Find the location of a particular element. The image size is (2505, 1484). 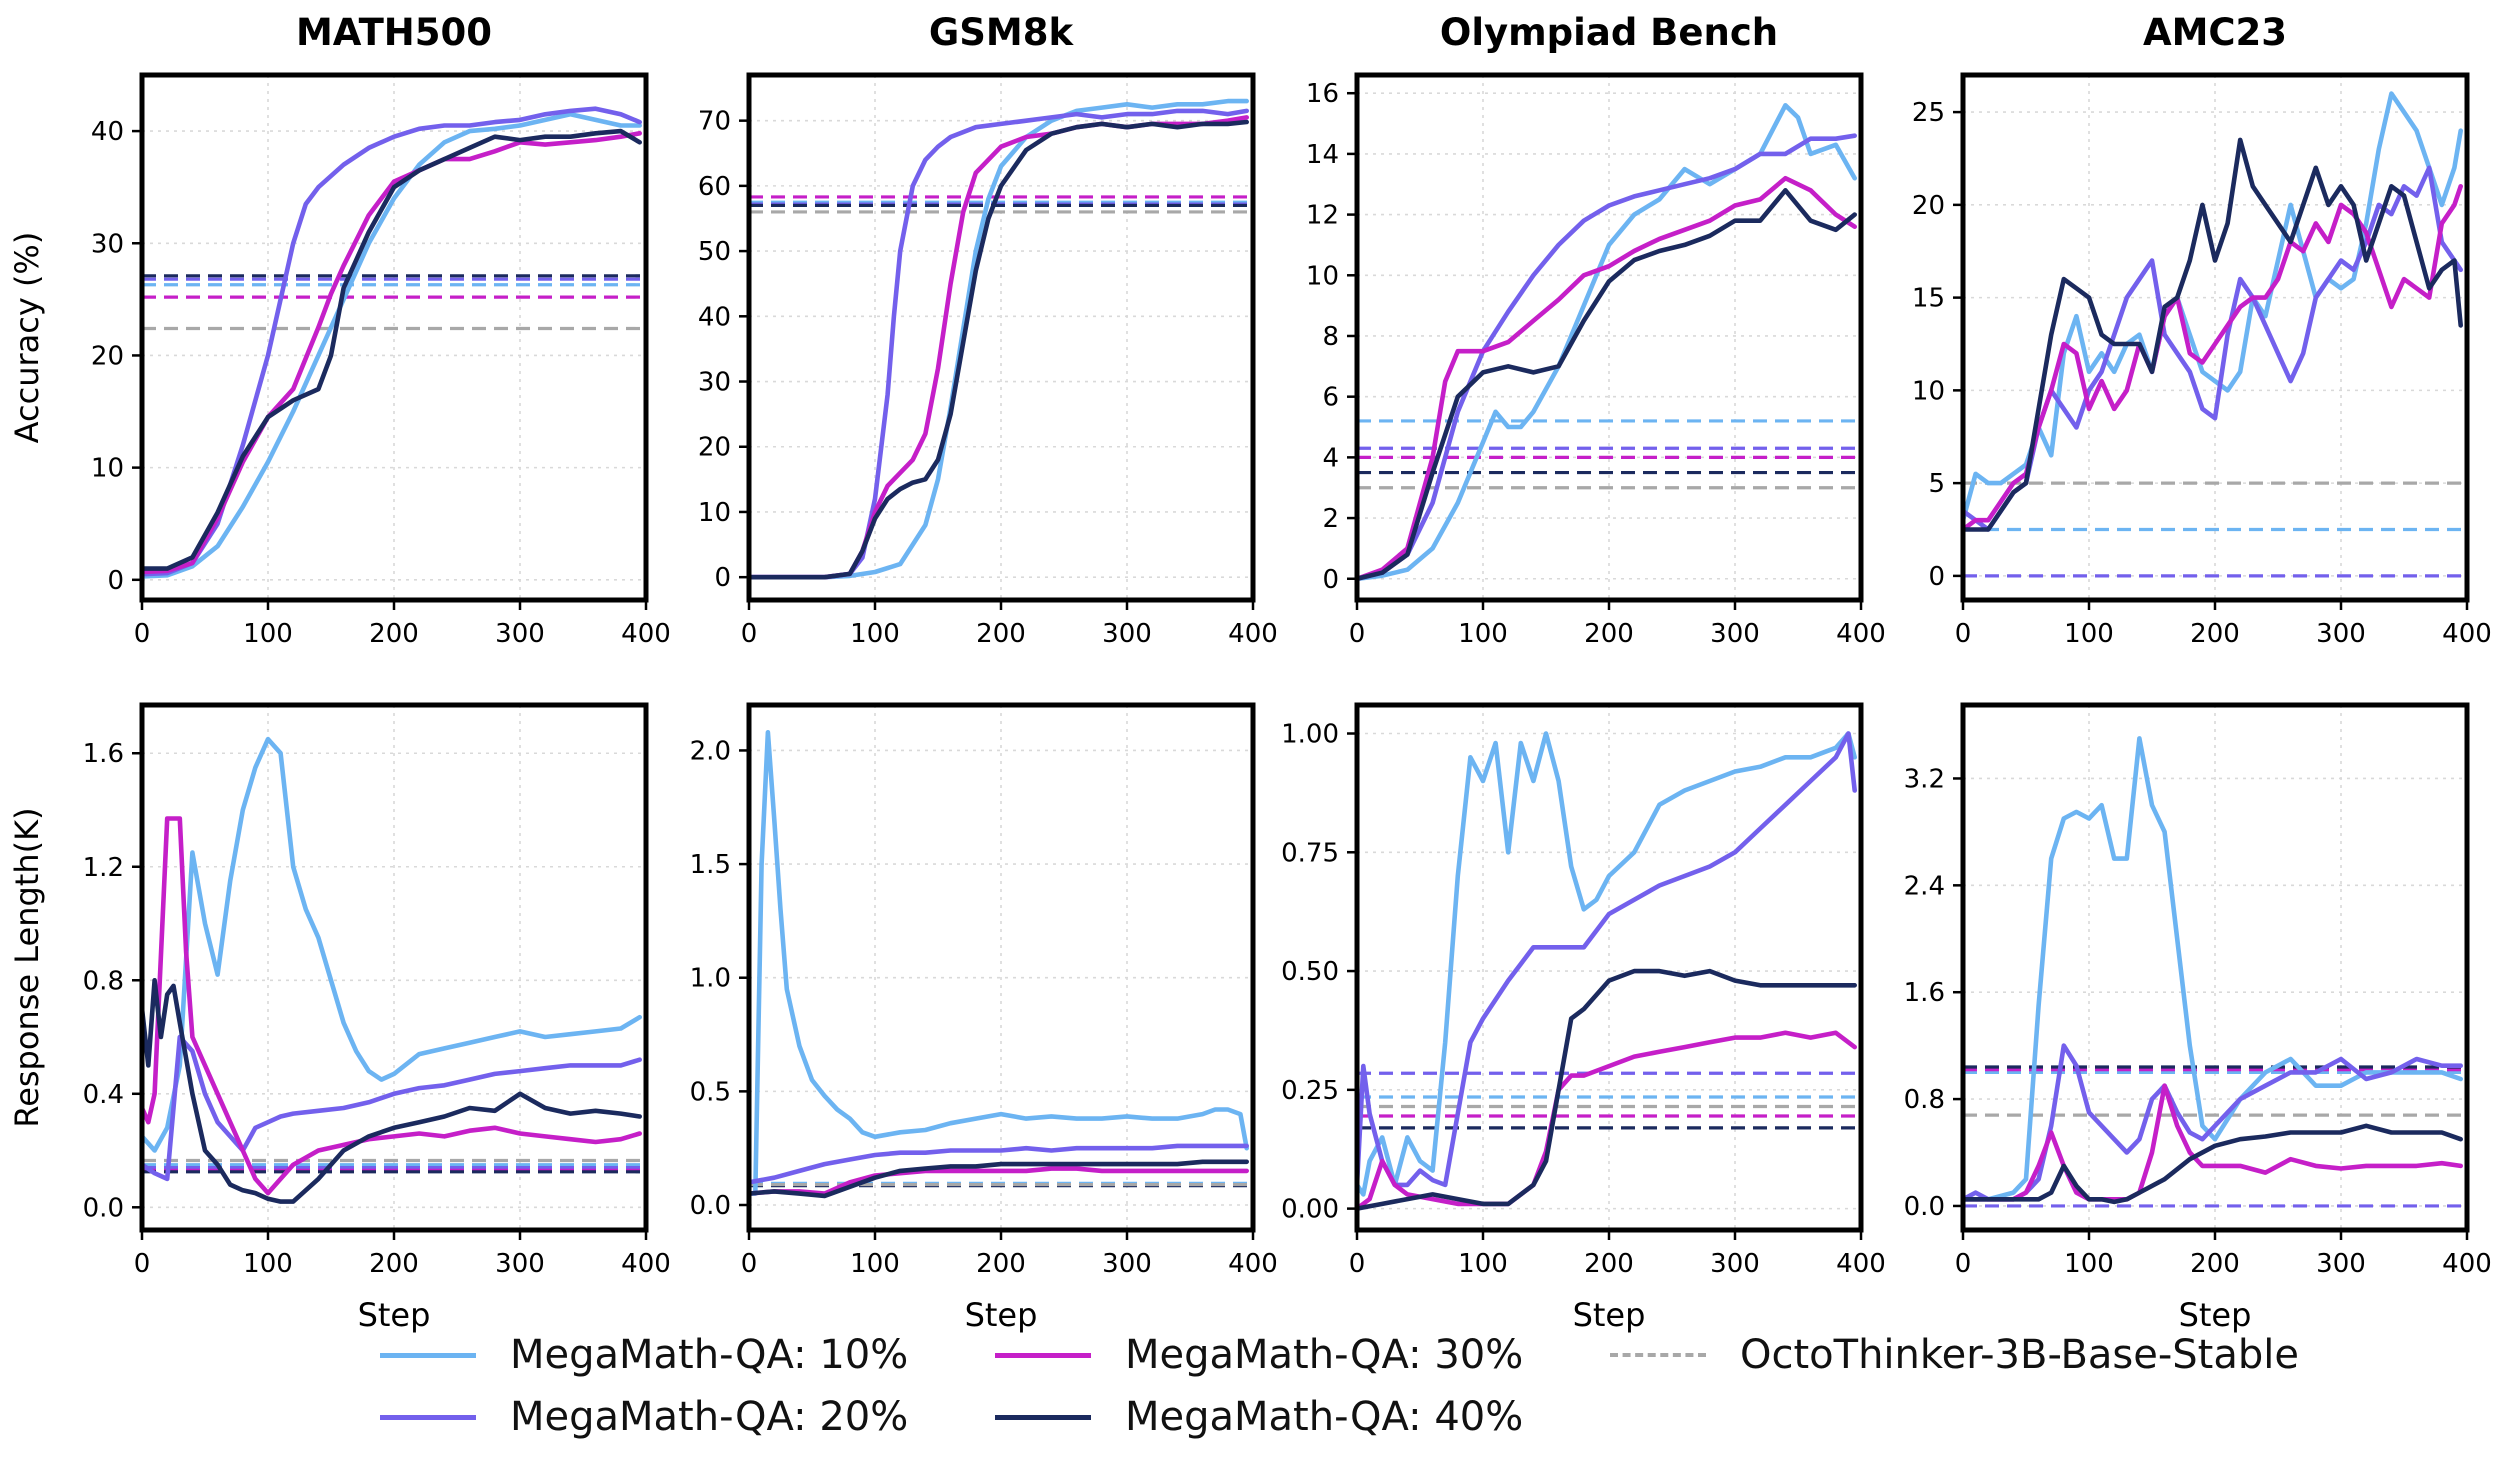

panel-1-2-xtick-label-3: 300 is located at coordinates (1735, 1264).